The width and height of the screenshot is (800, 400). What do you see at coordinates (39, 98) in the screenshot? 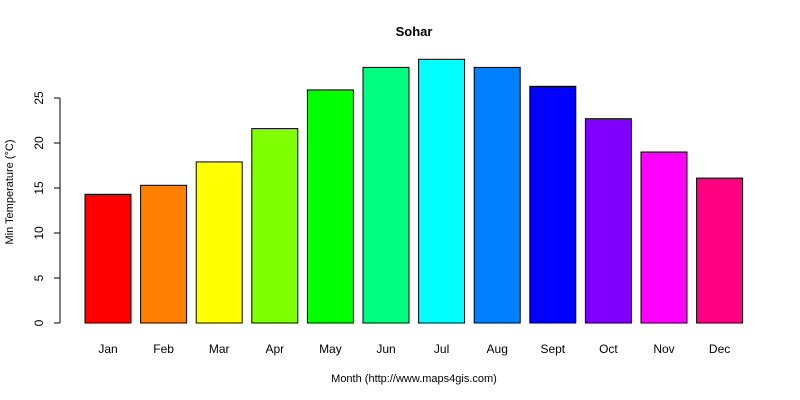
I see `y-tick-label: 25` at bounding box center [39, 98].